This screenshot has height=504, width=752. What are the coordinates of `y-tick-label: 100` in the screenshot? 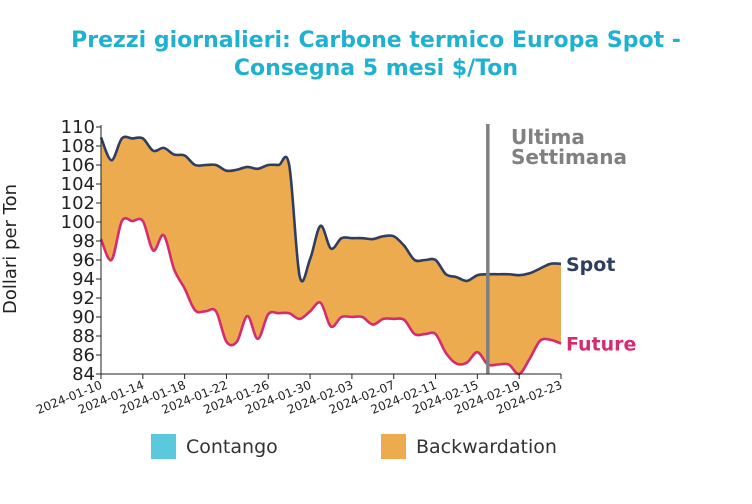 It's located at (78, 222).